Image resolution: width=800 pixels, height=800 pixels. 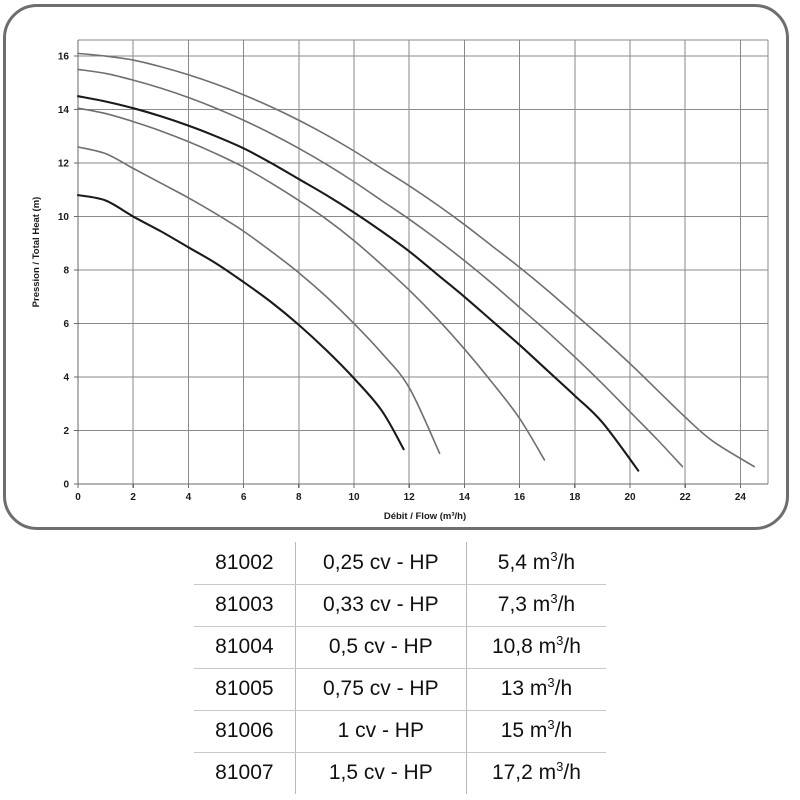 I want to click on cell-reference: 81006, so click(x=245, y=731).